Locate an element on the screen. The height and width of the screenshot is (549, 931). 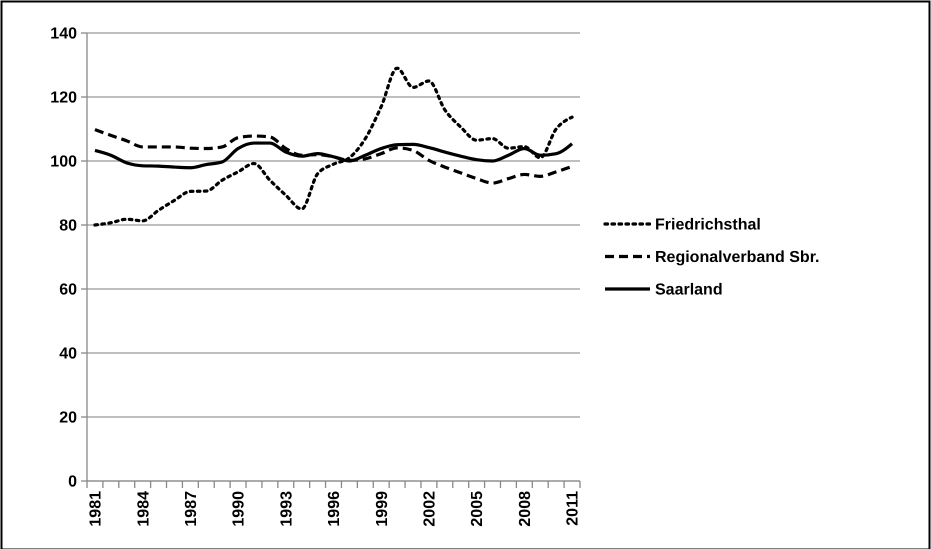
y-tick-label: 0 is located at coordinates (73, 482).